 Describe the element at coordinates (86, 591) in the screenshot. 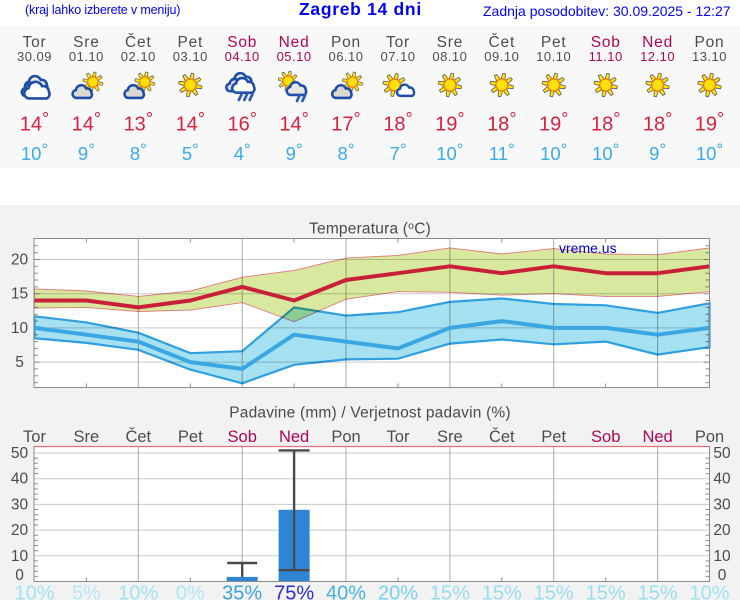

I see `svg-text: 5%` at that location.